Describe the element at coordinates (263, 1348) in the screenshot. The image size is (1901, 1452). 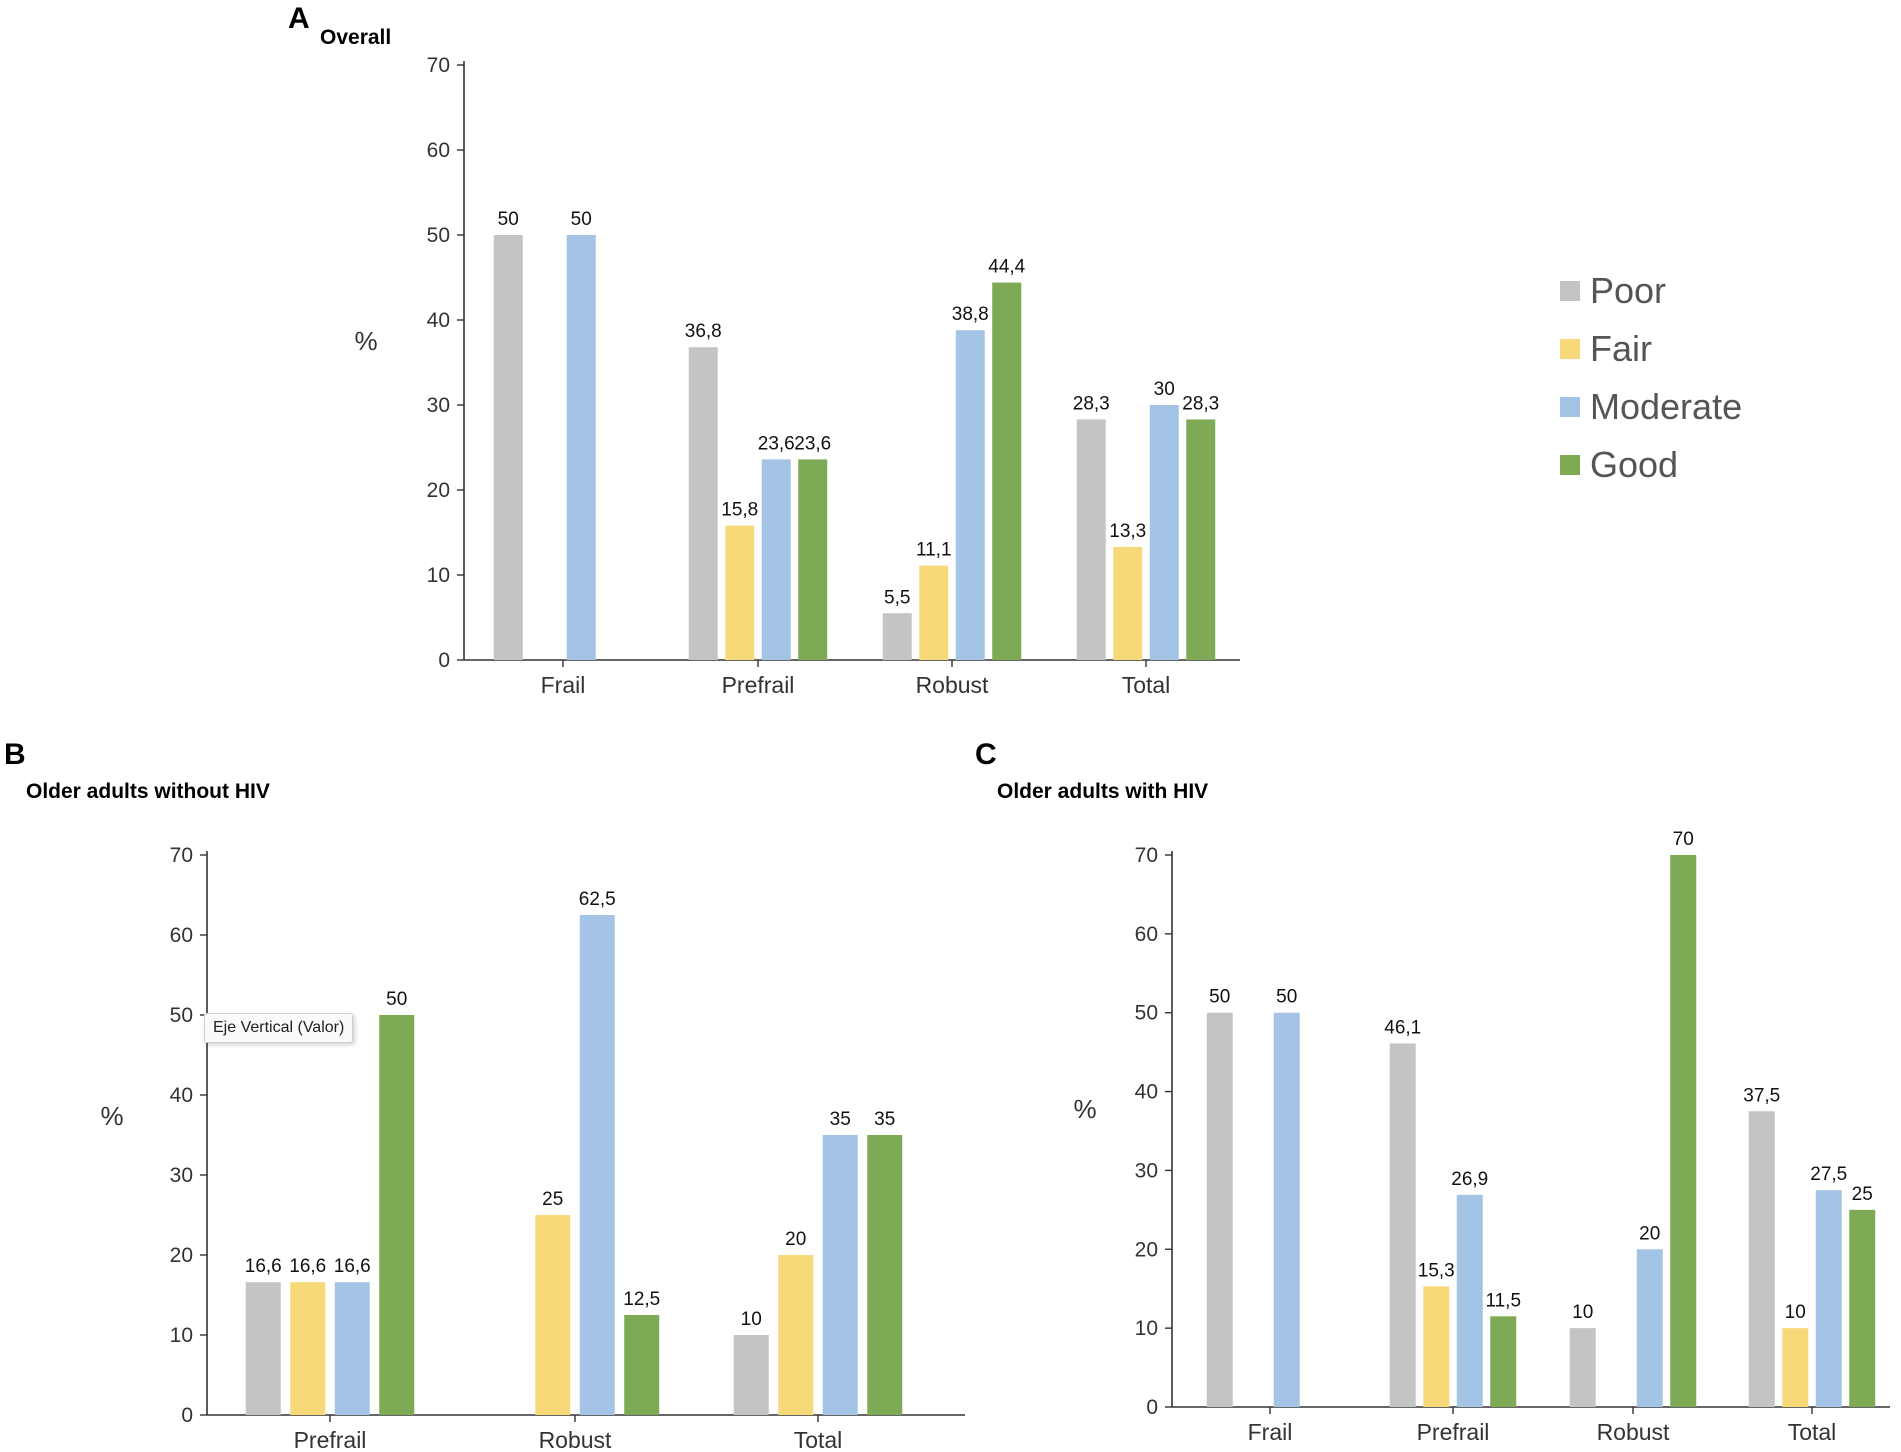
I see `chart-b-bar-prefrail-poor` at that location.